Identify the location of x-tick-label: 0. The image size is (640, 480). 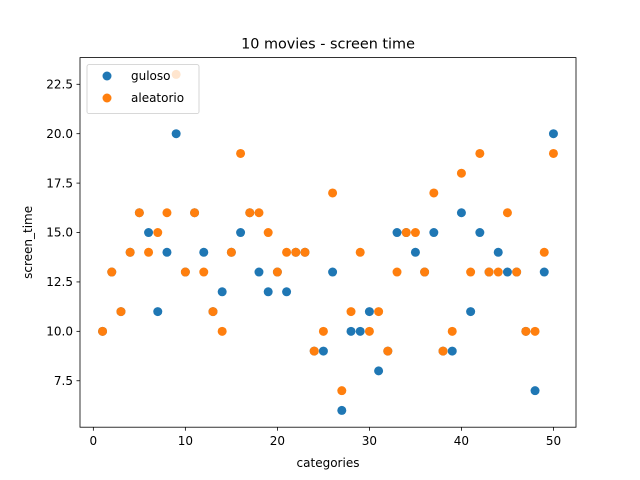
(94, 441).